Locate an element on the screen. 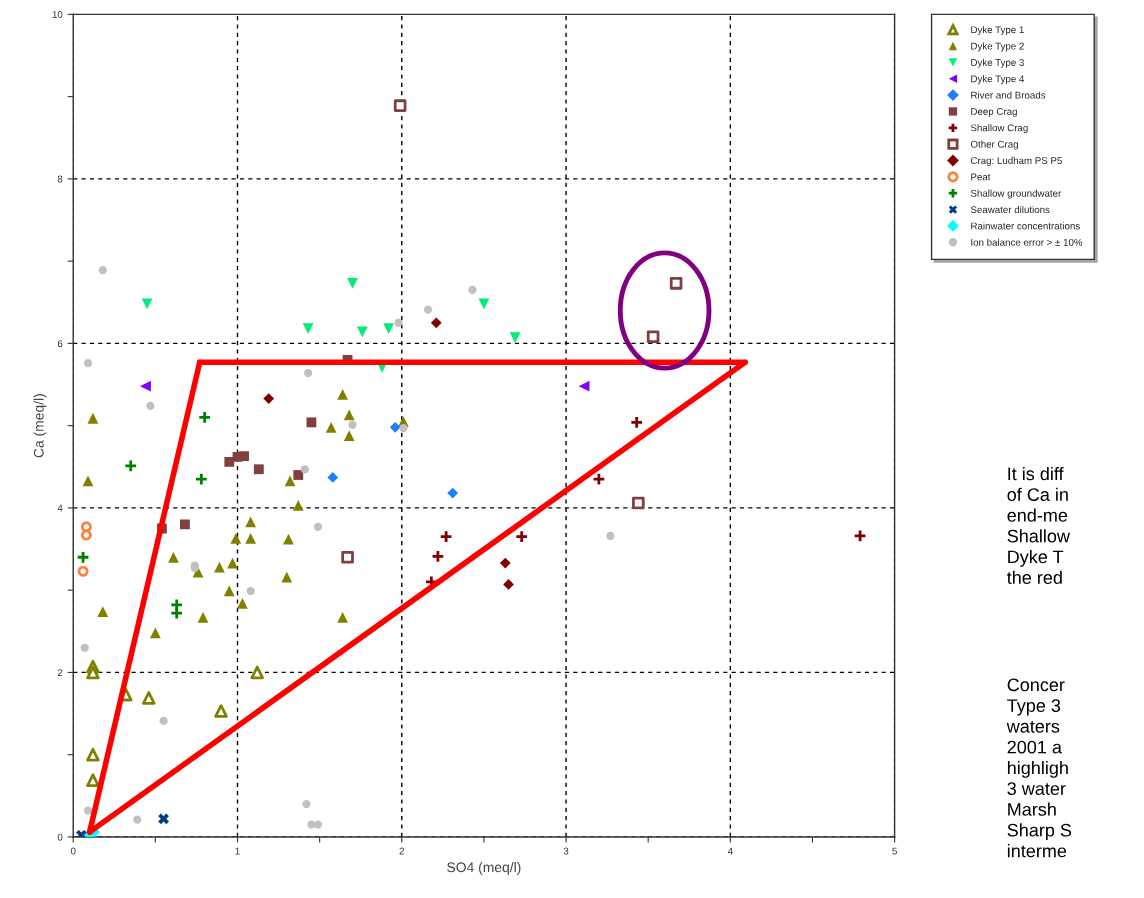 Image resolution: width=1144 pixels, height=898 pixels. y-axis-title: Ca (meq/l) is located at coordinates (40, 426).